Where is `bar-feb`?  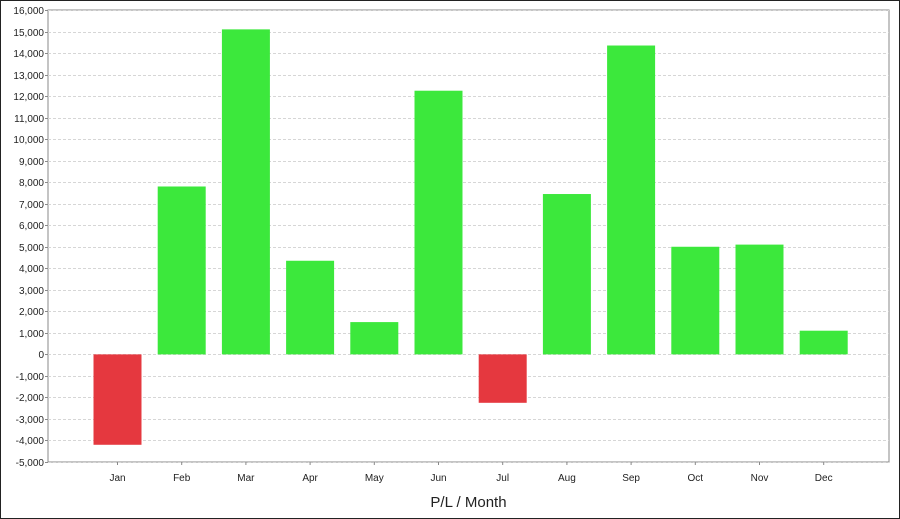
bar-feb is located at coordinates (181, 270).